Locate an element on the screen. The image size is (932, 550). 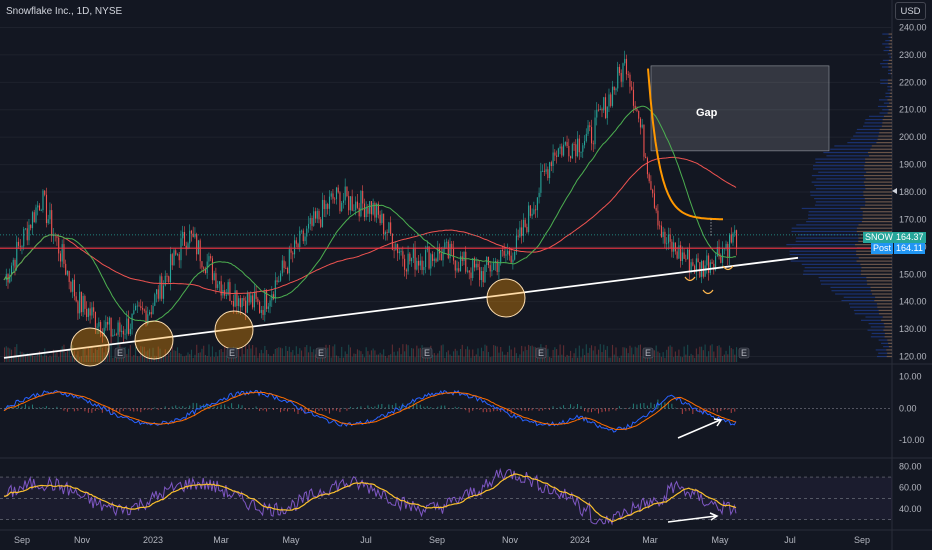
x-tick-label: Mar is located at coordinates (221, 540).